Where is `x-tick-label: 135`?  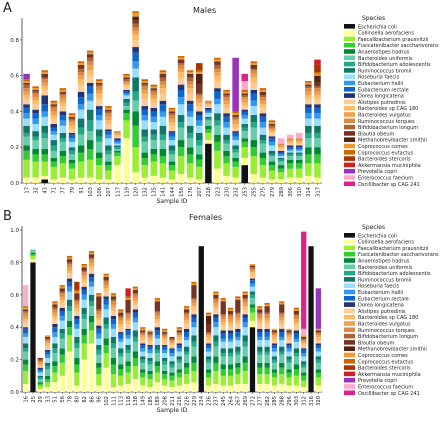 x-tick-label: 135 is located at coordinates (155, 192).